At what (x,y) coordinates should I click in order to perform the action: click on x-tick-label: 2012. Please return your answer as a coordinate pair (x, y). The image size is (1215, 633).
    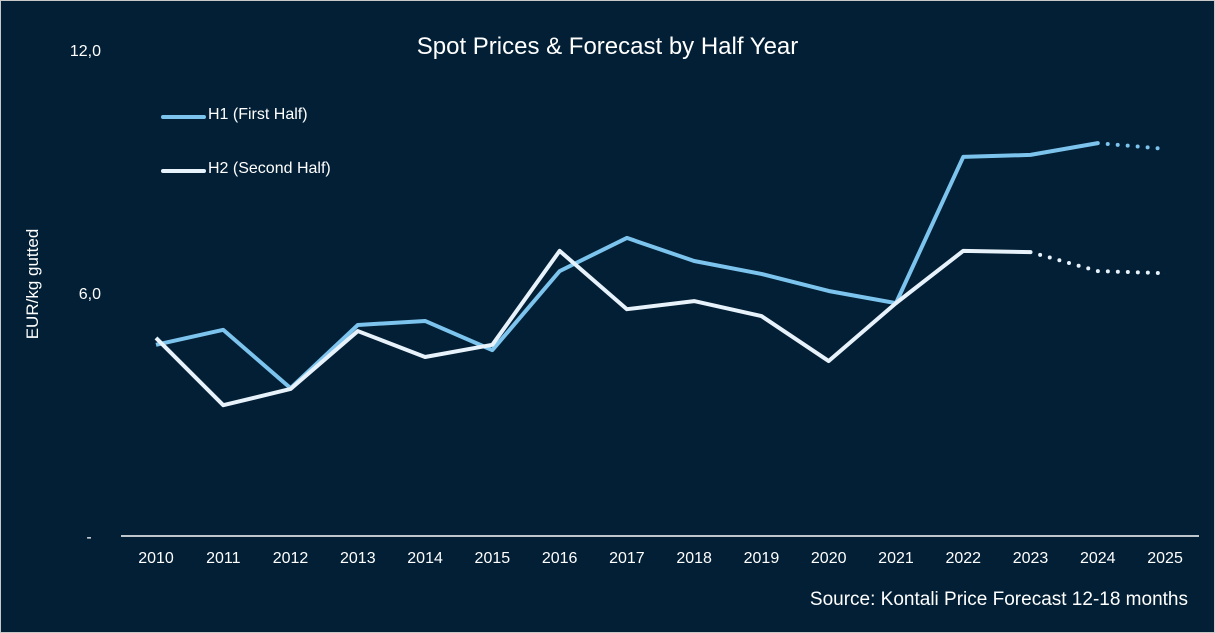
    Looking at the image, I should click on (291, 558).